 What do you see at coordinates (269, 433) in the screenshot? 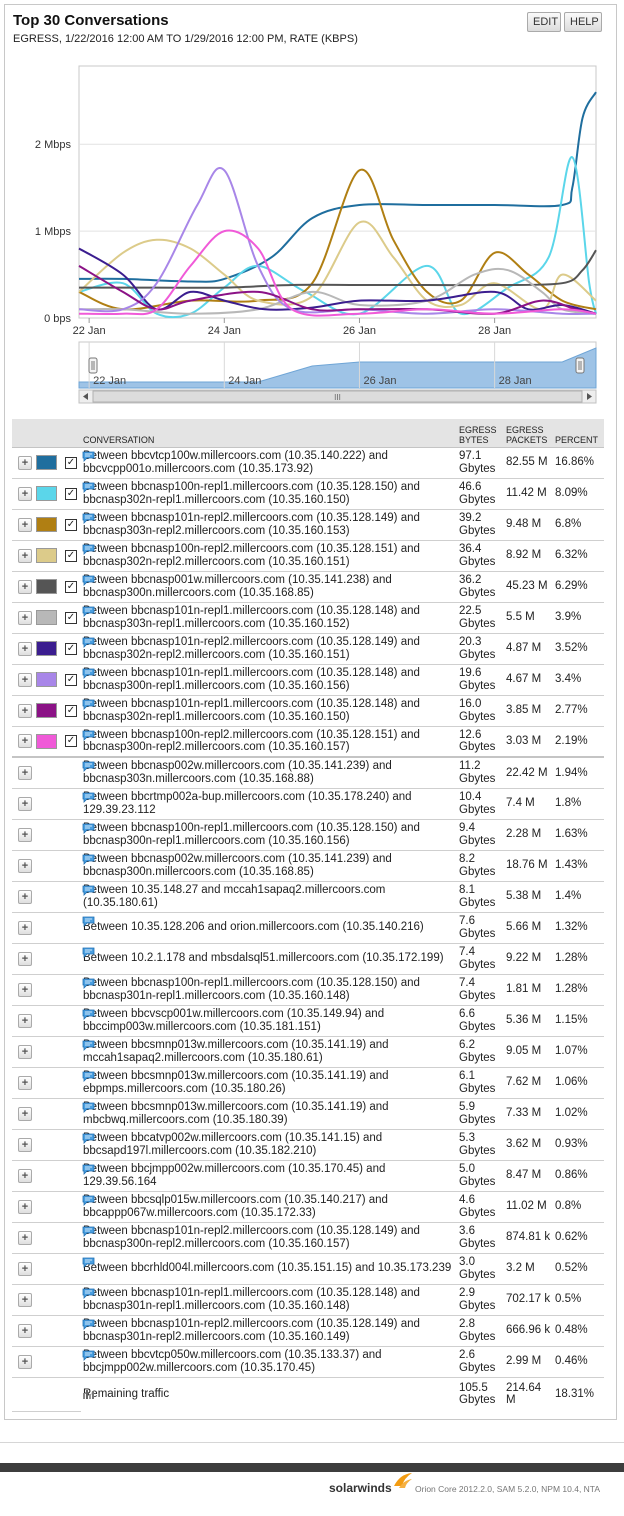
I see `col-conversation: CONVERSATION` at bounding box center [269, 433].